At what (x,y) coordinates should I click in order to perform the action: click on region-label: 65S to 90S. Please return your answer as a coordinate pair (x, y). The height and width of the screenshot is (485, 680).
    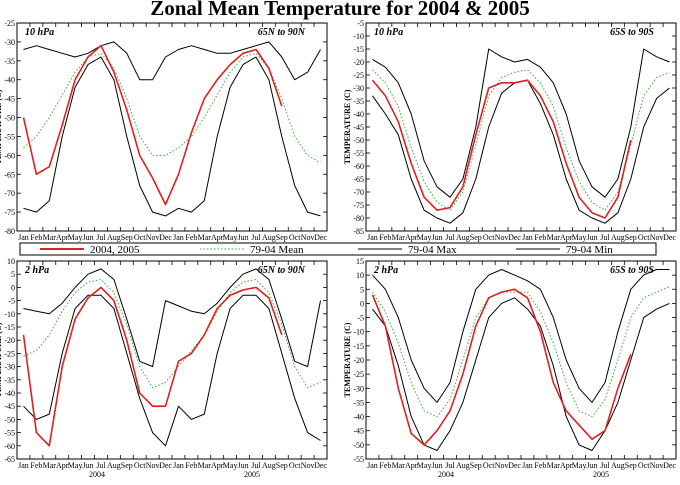
    Looking at the image, I should click on (632, 270).